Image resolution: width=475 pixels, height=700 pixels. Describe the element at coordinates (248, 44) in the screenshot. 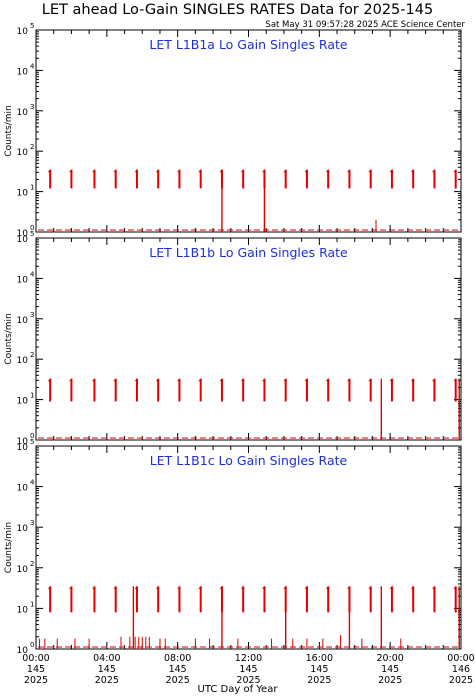

I see `panel-title: LET L1B1a Lo Gain Singles Rate` at that location.